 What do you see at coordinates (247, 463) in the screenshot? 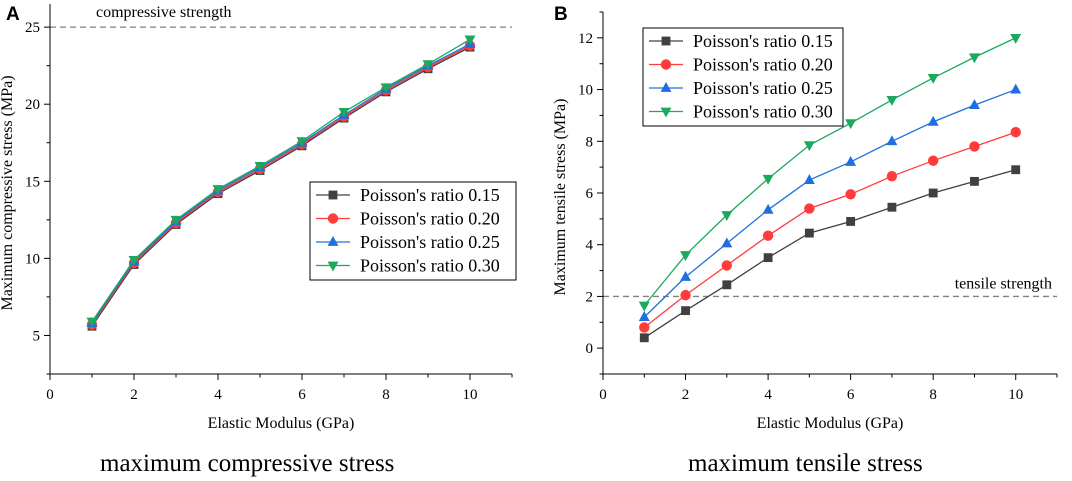
I see `caption-compressive: maximum compressive stress` at bounding box center [247, 463].